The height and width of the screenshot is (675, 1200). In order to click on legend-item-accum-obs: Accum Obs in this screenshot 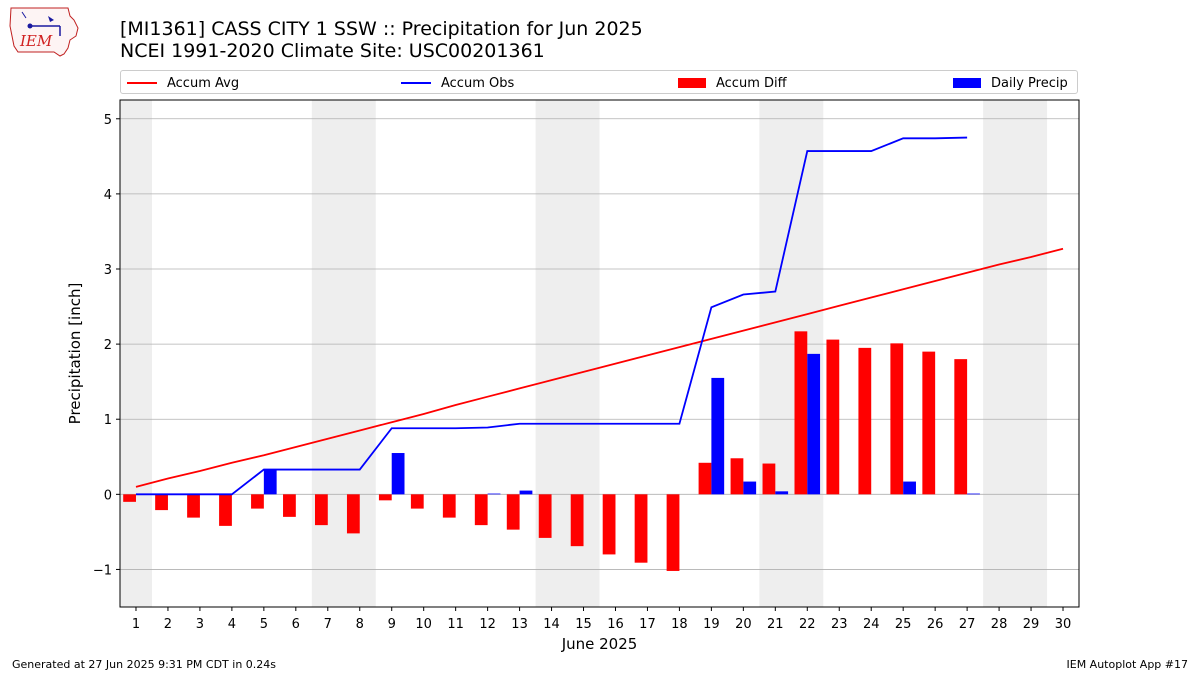, I will do `click(457, 83)`.